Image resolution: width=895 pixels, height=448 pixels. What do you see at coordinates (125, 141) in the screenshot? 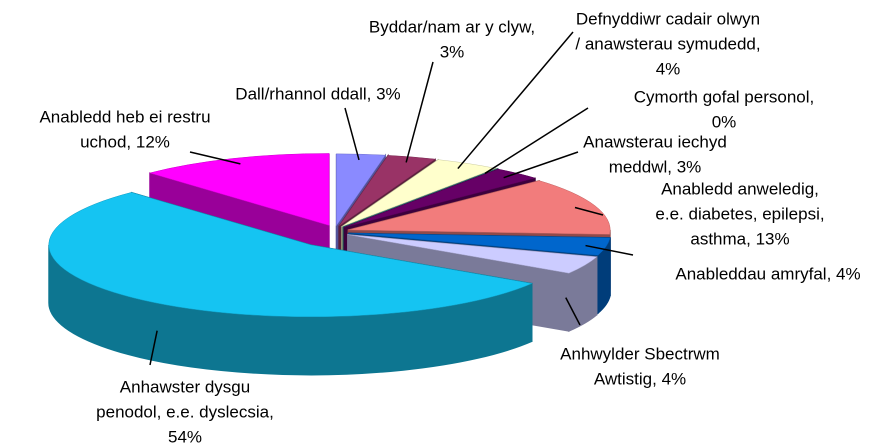
I see `data-label: uchod, 12%` at bounding box center [125, 141].